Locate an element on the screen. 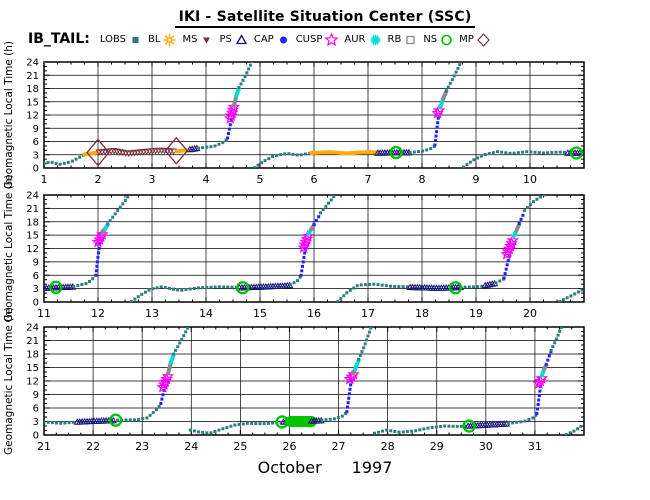  x-tick-label: 4 is located at coordinates (206, 179).